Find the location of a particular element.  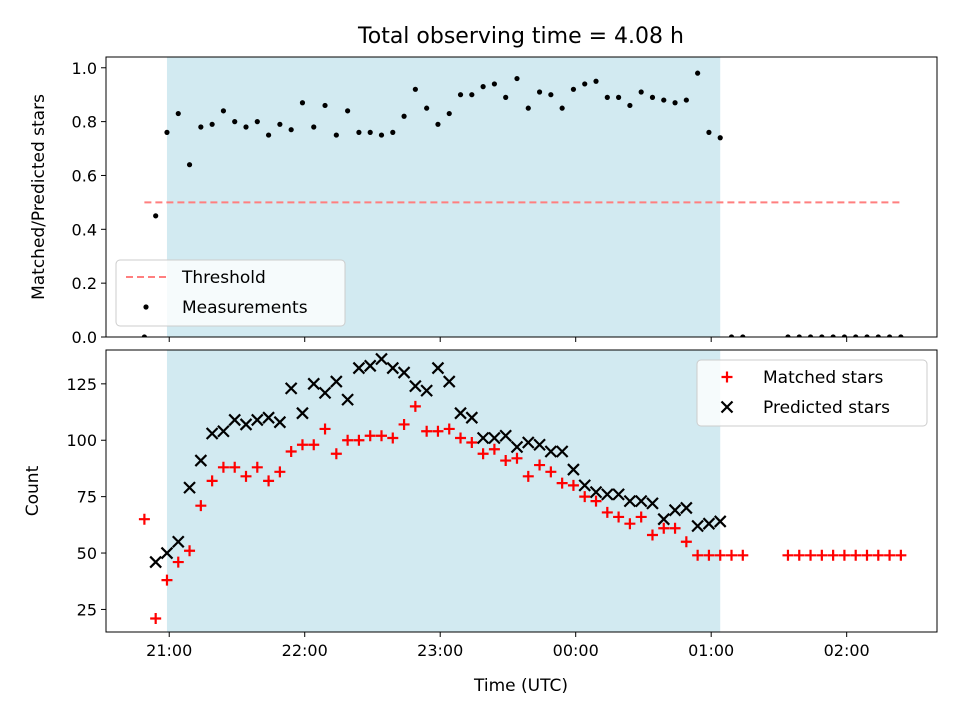

x-tick-label: 22:00 is located at coordinates (305, 650).